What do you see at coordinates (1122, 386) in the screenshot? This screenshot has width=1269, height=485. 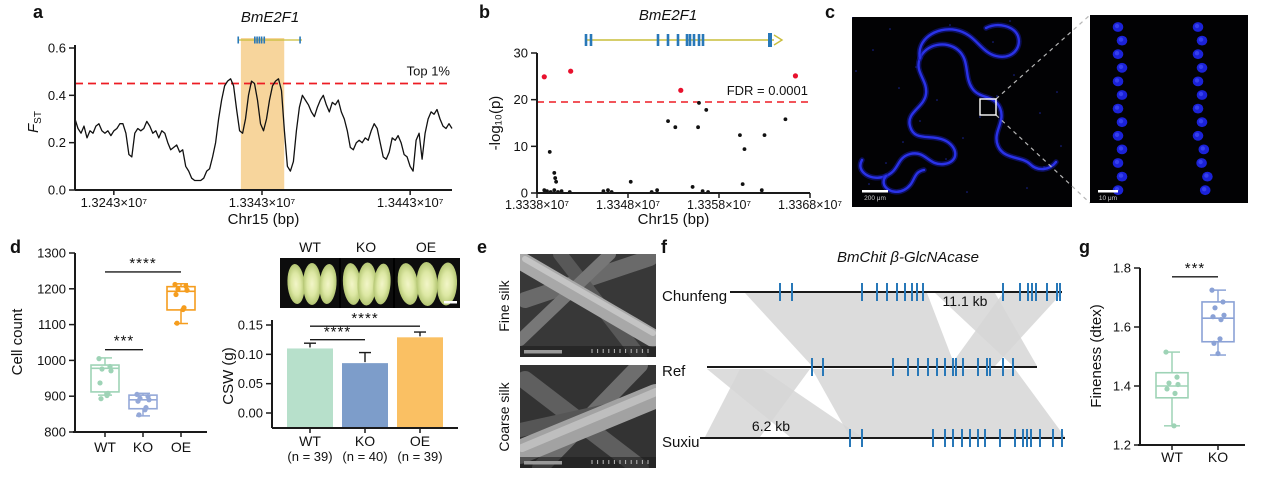 I see `y-tick-label: 1.4` at bounding box center [1122, 386].